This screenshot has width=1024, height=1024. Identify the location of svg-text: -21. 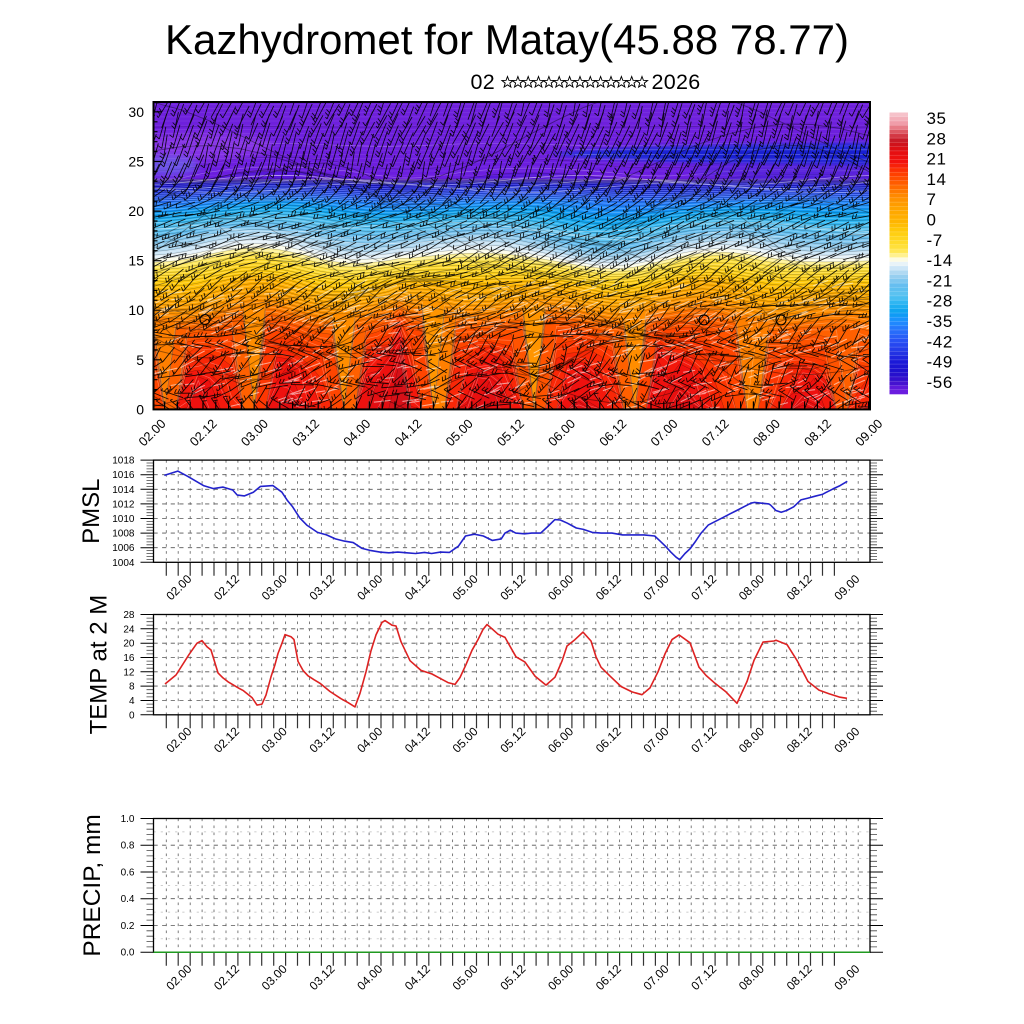
(940, 280).